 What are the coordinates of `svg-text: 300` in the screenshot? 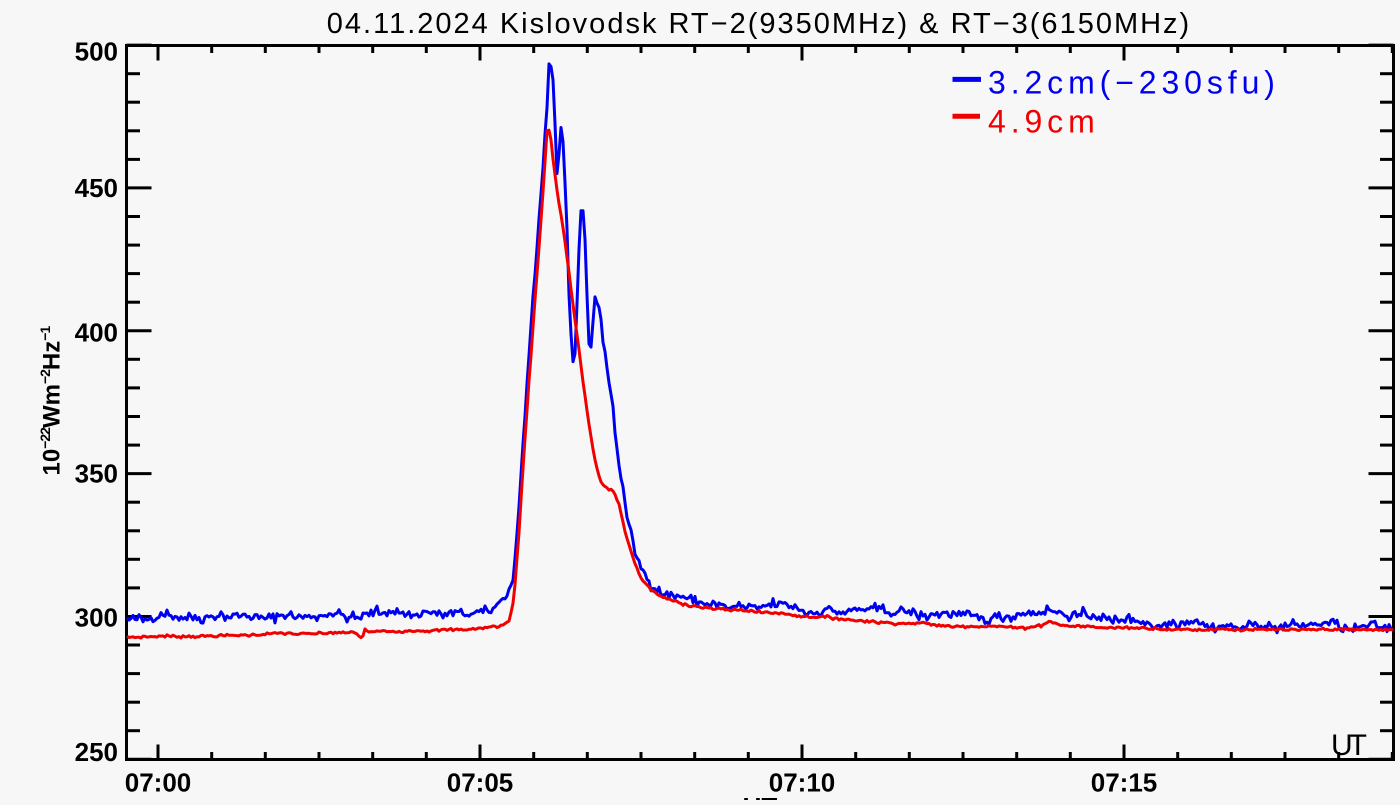 It's located at (96, 617).